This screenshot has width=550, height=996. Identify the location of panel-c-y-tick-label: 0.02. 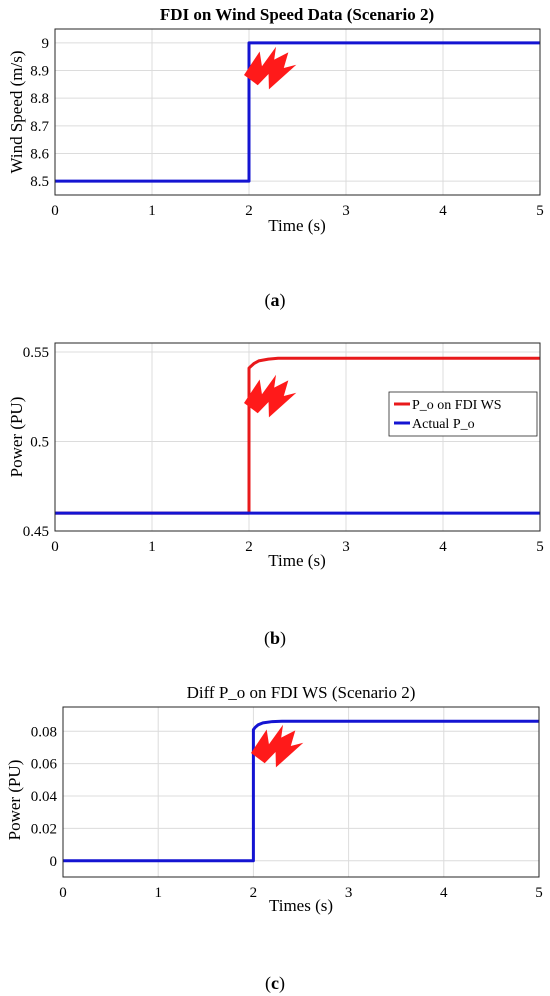
(44, 829).